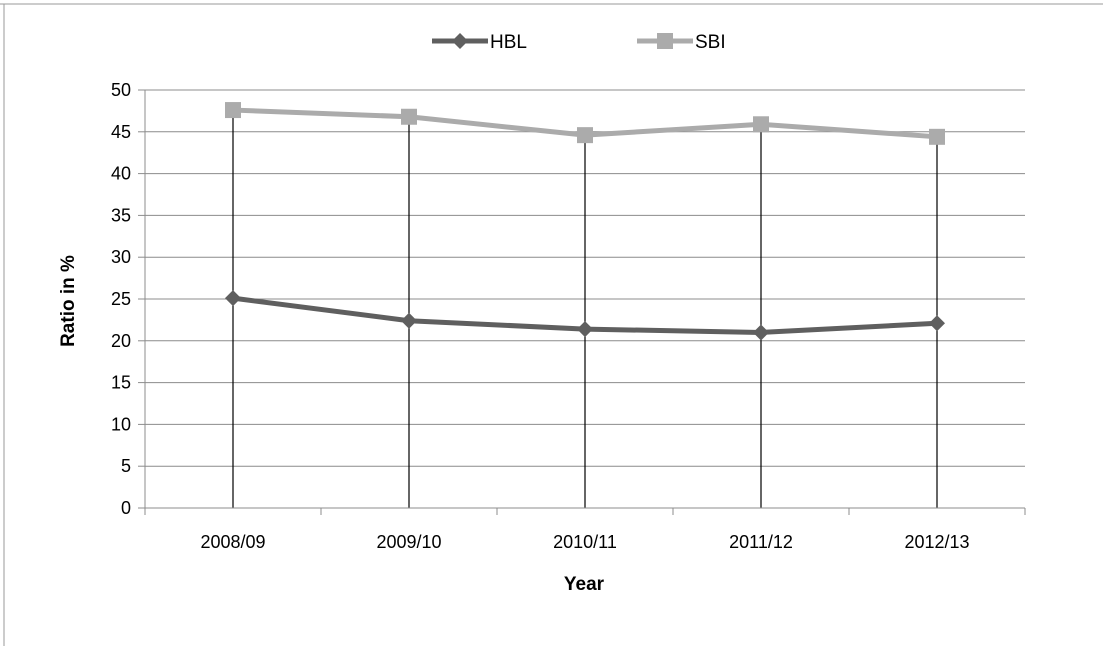  What do you see at coordinates (232, 542) in the screenshot?
I see `x-tick-label: 2008/09` at bounding box center [232, 542].